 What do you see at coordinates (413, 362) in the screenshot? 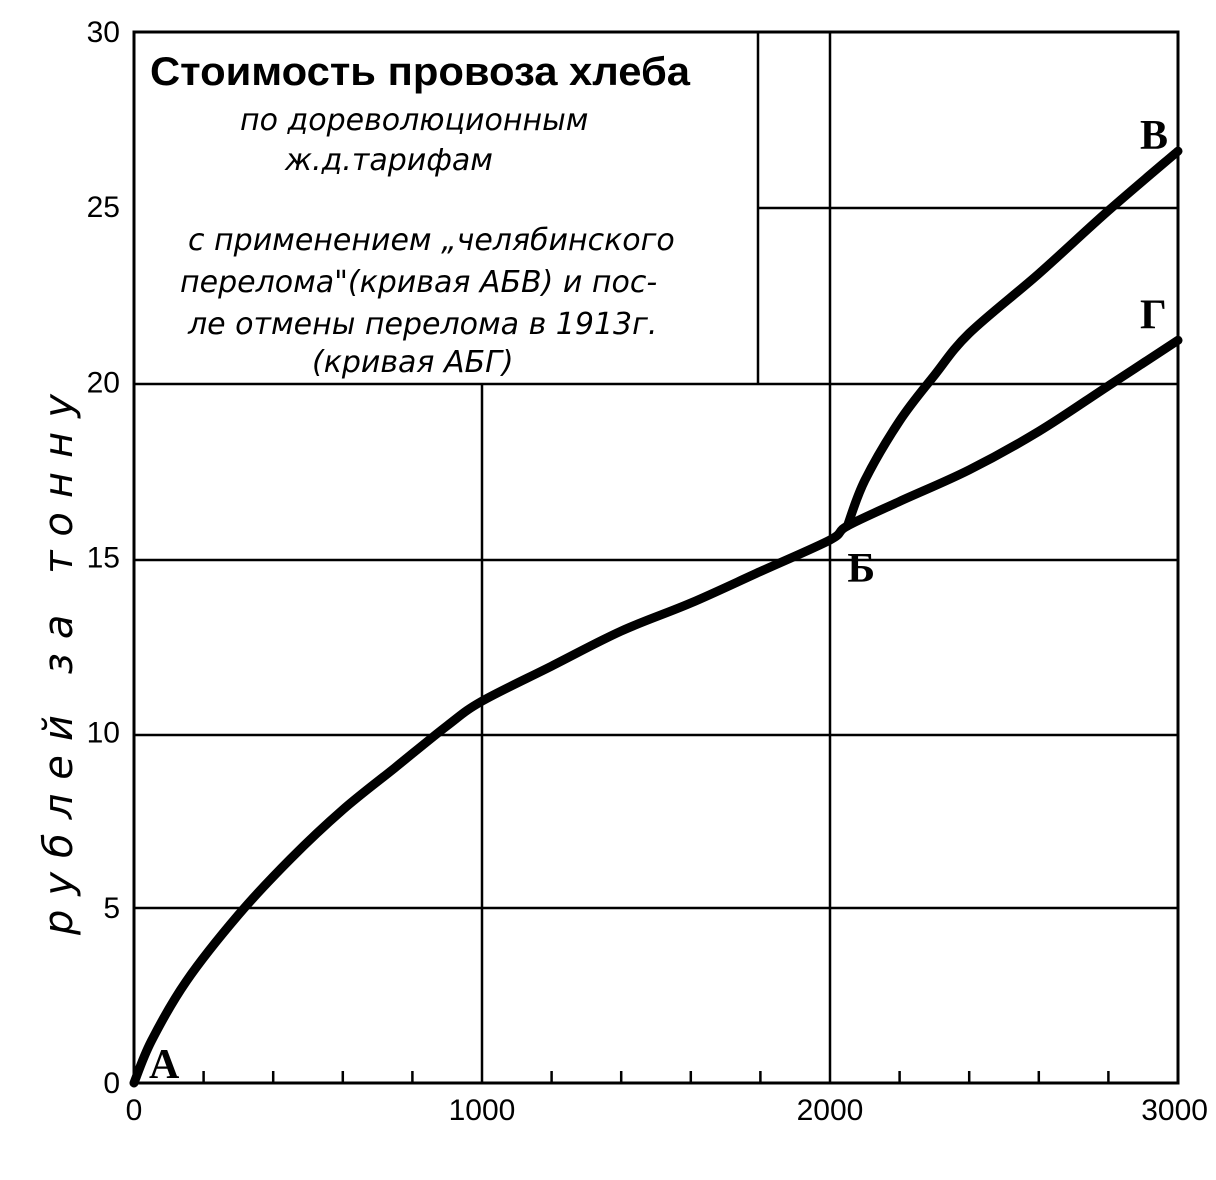
I see `chart-note-line-4: (кривая АБГ)` at bounding box center [413, 362].